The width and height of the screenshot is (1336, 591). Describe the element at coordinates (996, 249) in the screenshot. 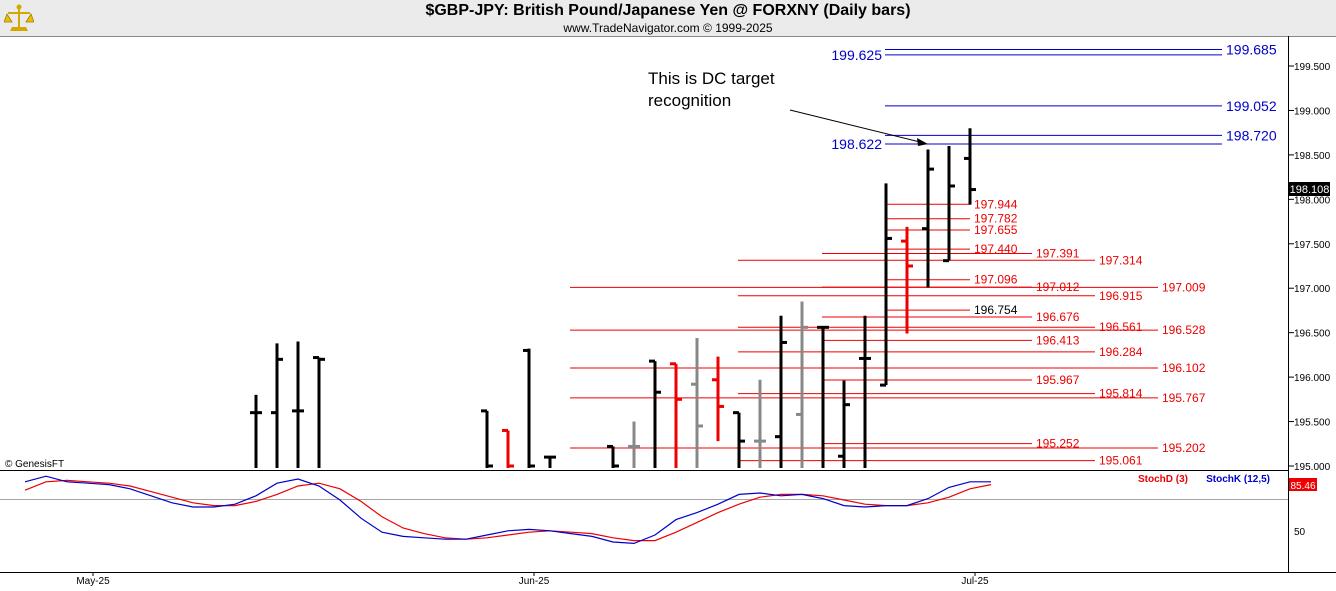

I see `support-label: 197.440` at that location.